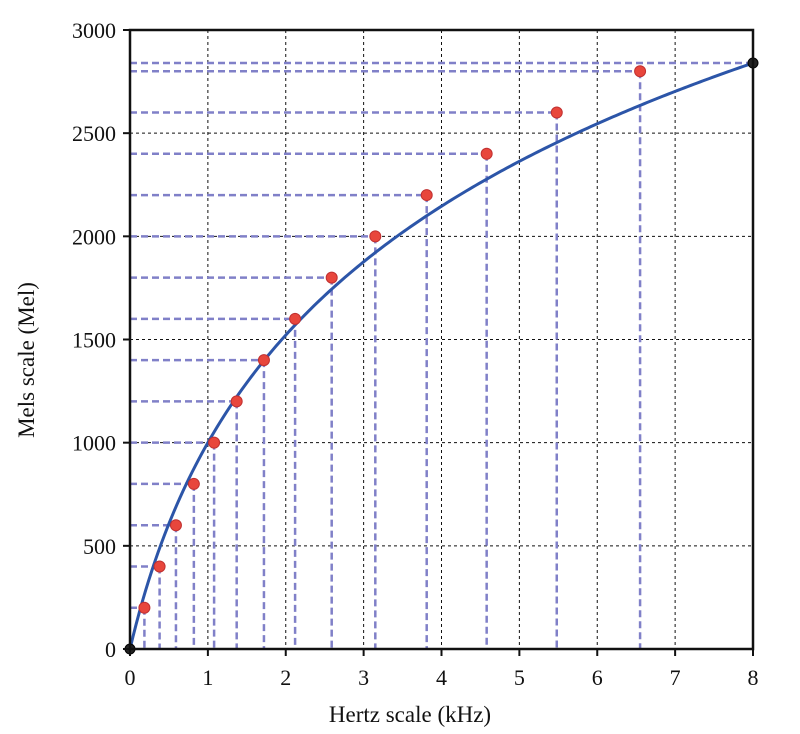  Describe the element at coordinates (130, 677) in the screenshot. I see `x-tick-label: 0` at that location.